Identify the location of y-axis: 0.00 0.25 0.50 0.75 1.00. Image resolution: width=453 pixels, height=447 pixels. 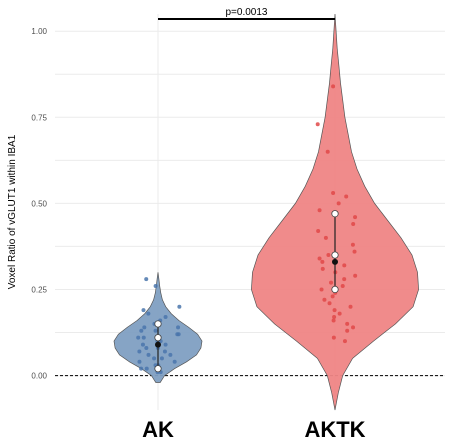
(39, 203).